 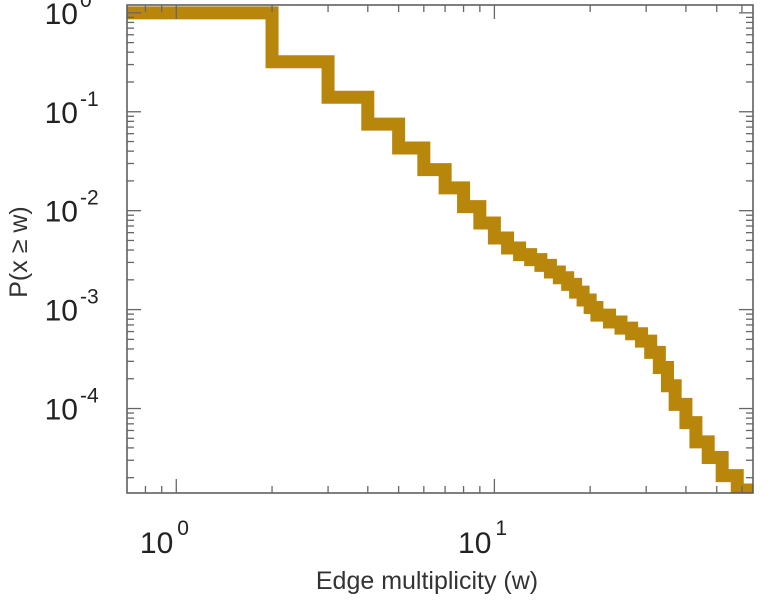 I want to click on y-tick-label-exponent: -1, so click(x=89, y=99).